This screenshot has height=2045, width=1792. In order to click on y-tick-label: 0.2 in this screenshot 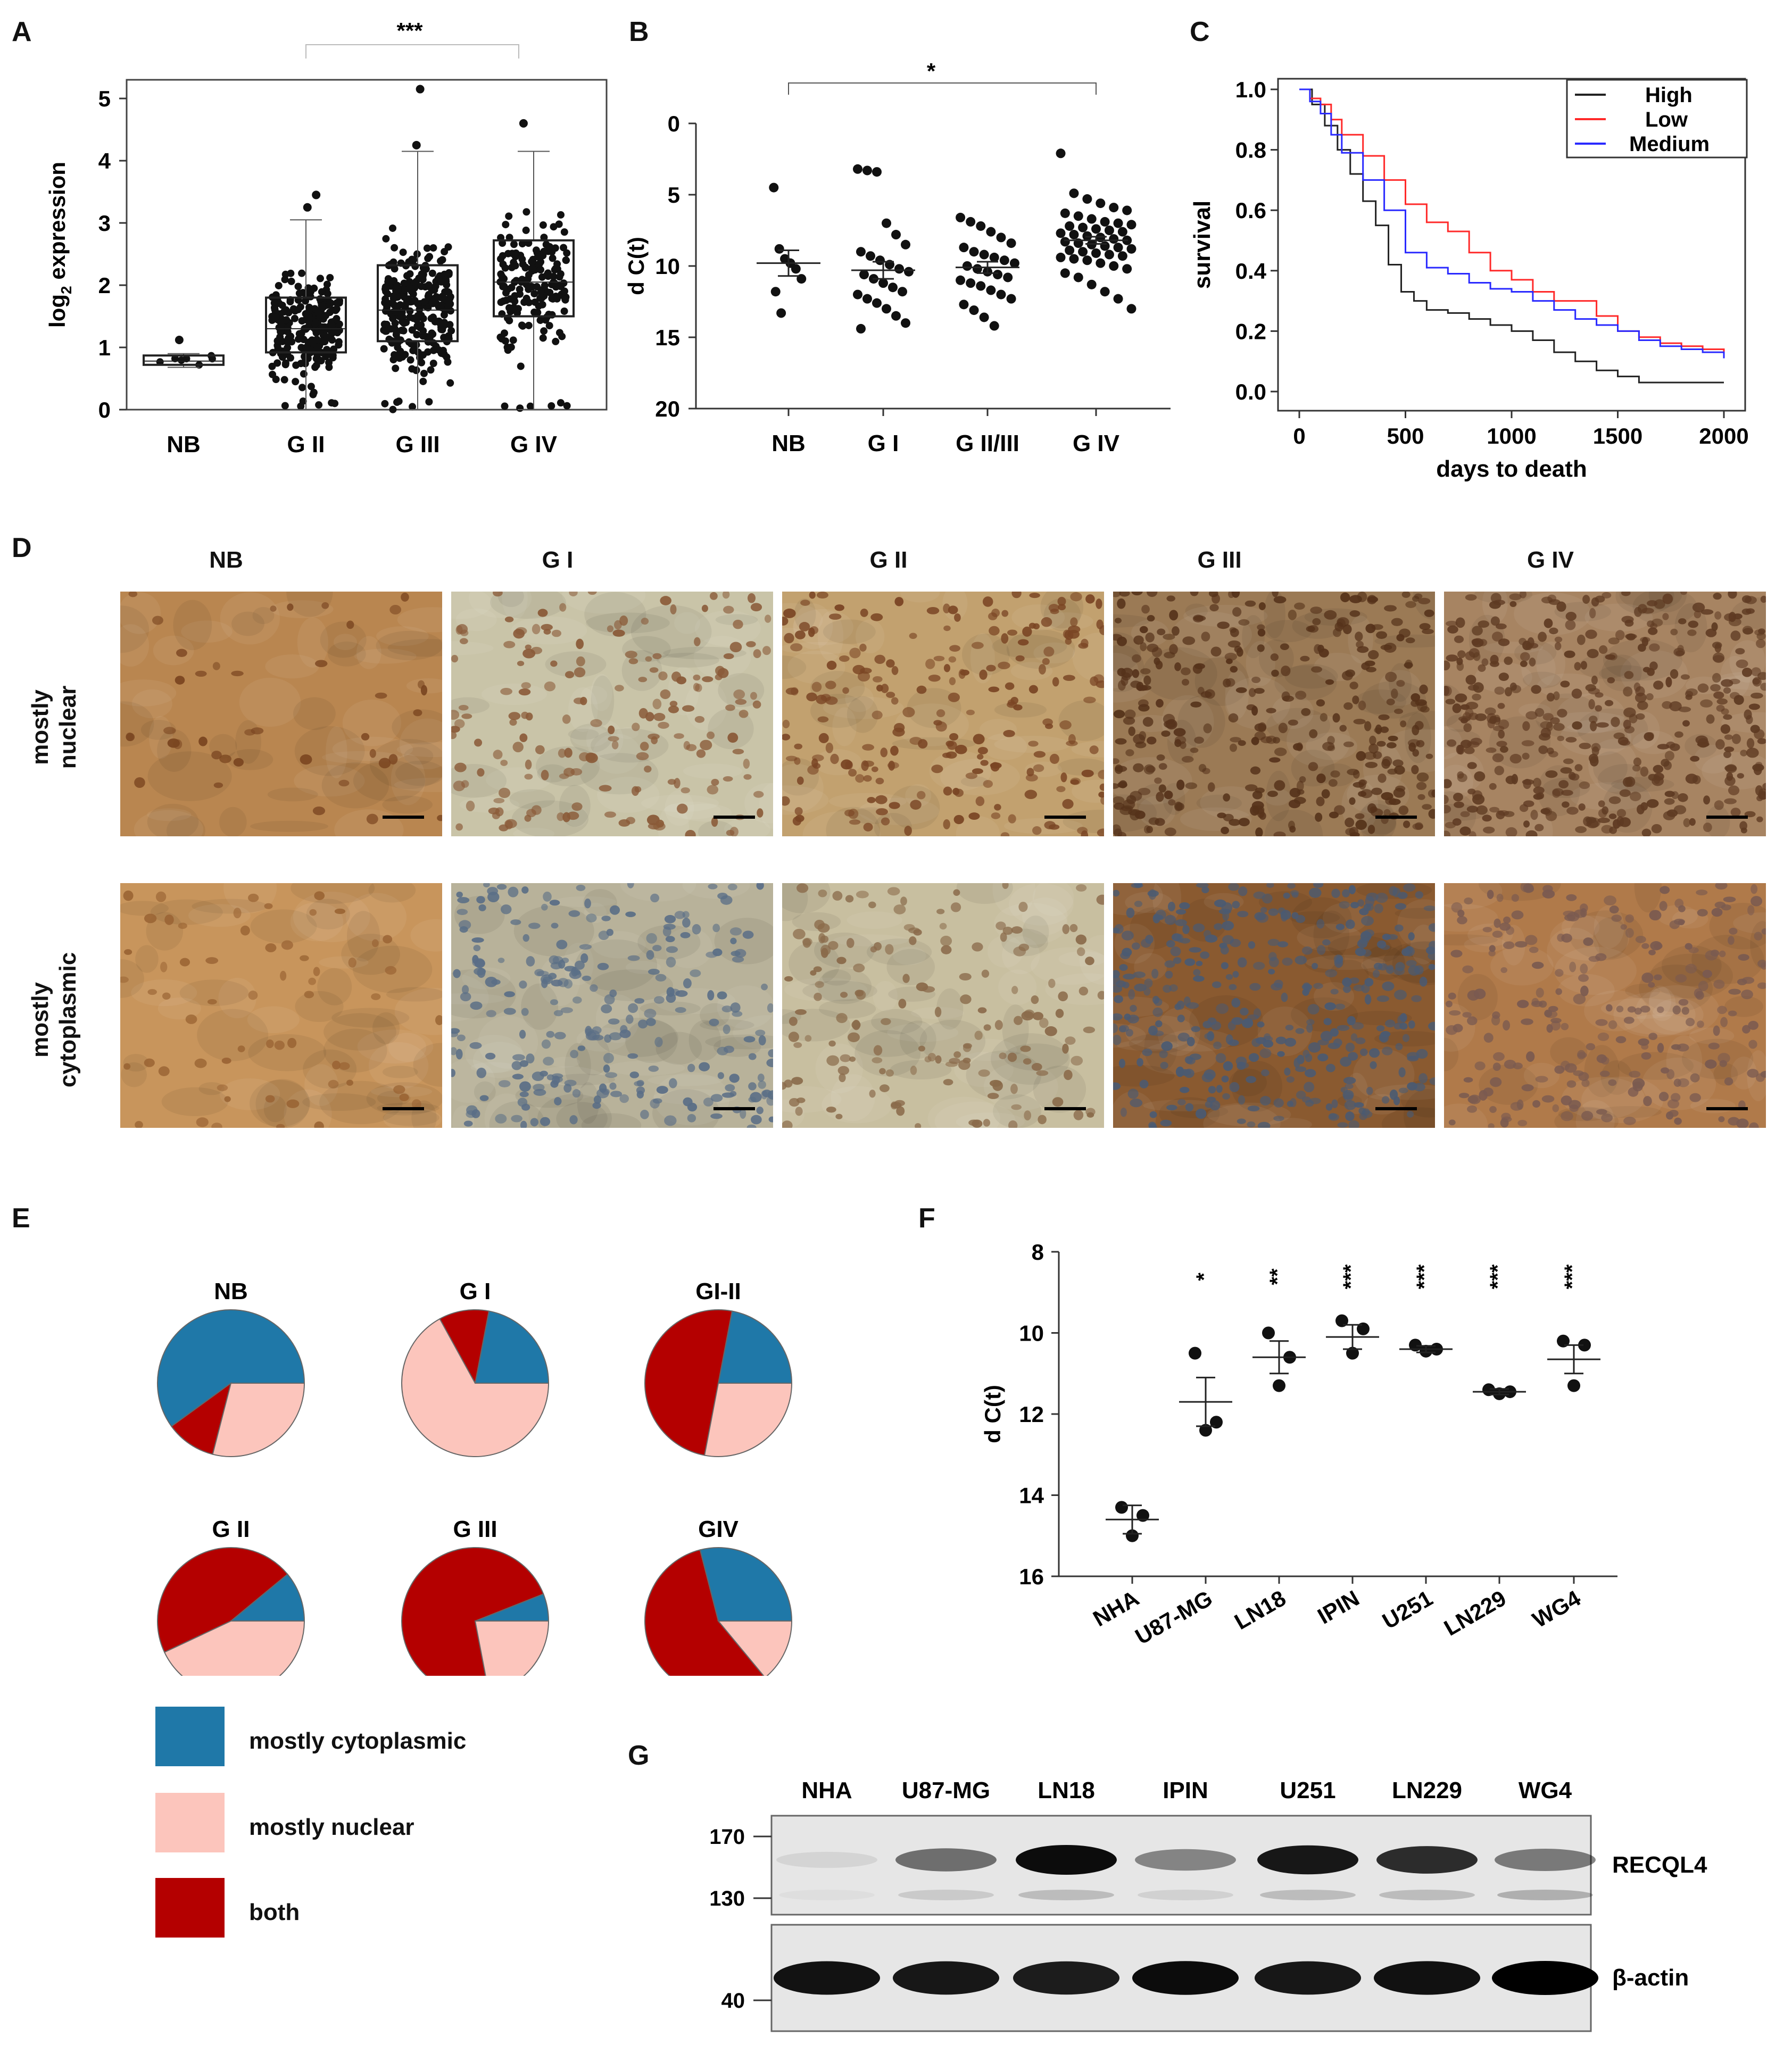, I will do `click(1250, 332)`.